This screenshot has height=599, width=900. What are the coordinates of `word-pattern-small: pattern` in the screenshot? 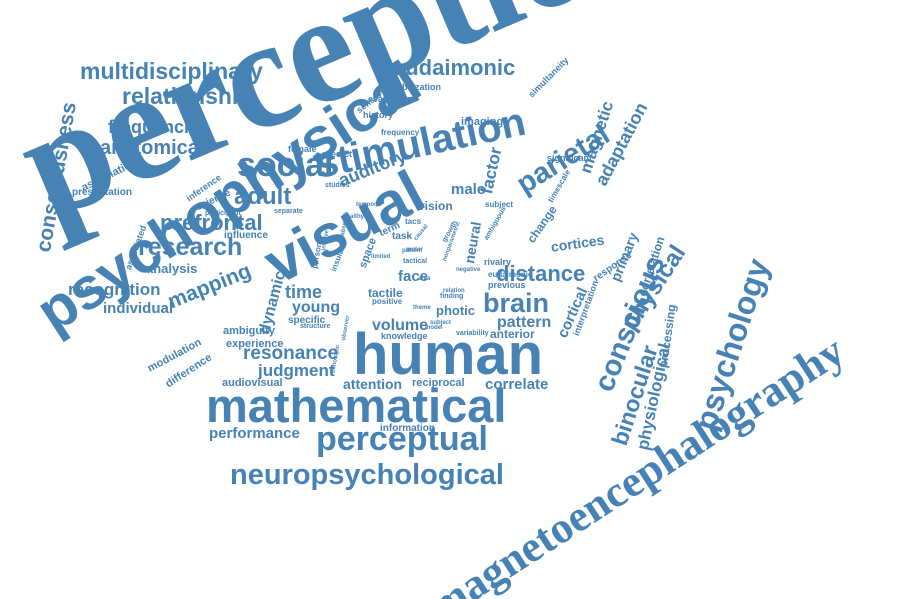 It's located at (412, 251).